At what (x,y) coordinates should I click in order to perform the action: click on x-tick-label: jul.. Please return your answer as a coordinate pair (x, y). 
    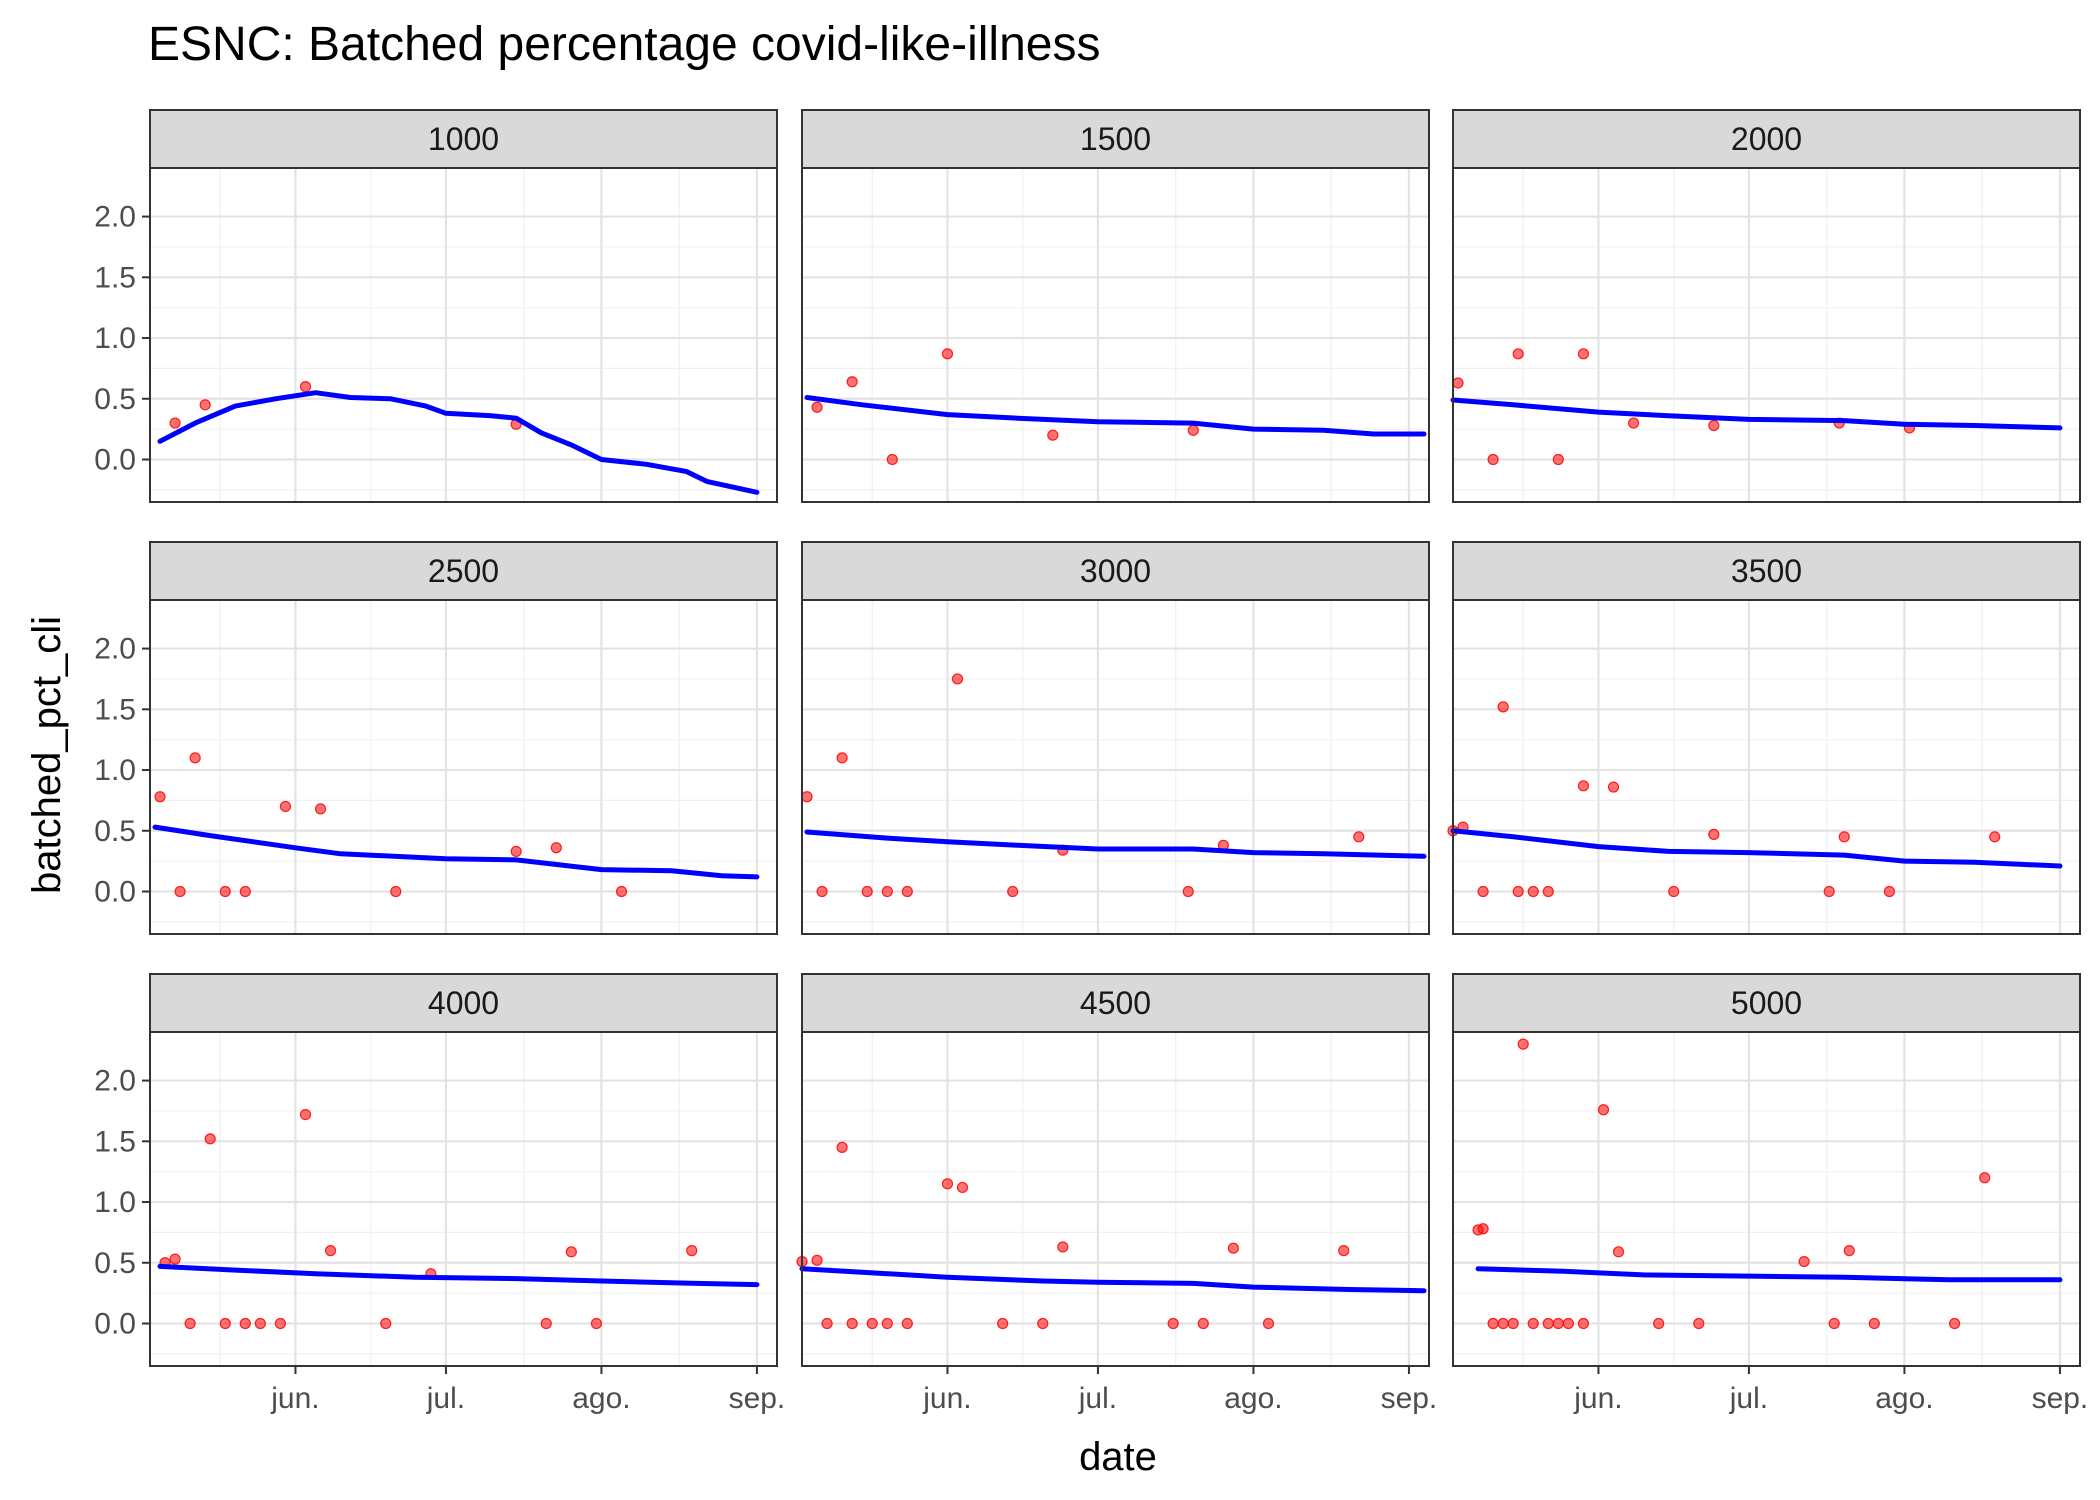
    Looking at the image, I should click on (445, 1398).